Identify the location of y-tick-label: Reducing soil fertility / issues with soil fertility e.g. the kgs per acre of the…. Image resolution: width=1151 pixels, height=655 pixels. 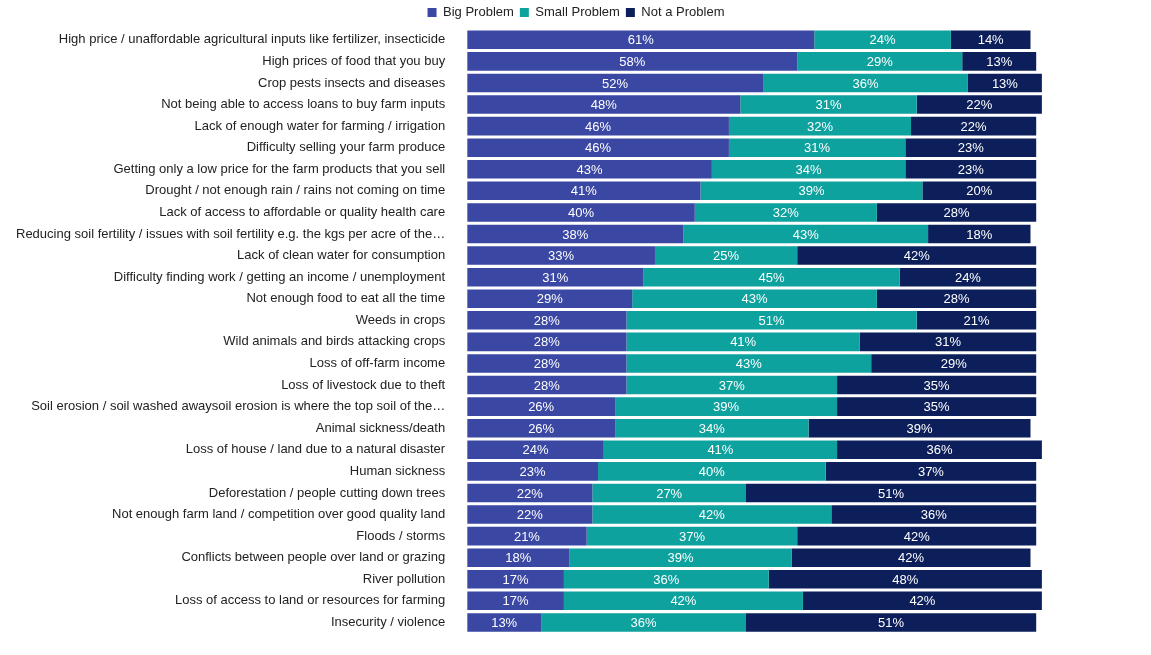
(230, 233).